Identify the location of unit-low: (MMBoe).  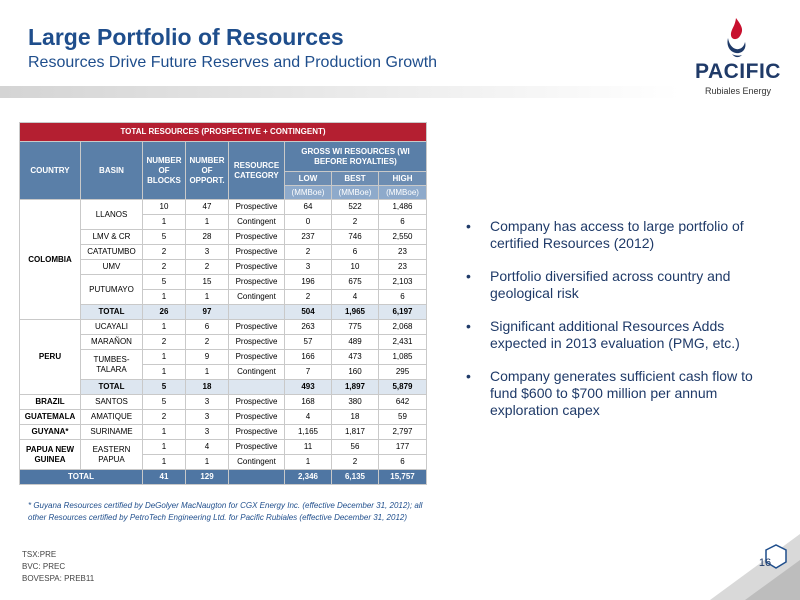
(308, 192).